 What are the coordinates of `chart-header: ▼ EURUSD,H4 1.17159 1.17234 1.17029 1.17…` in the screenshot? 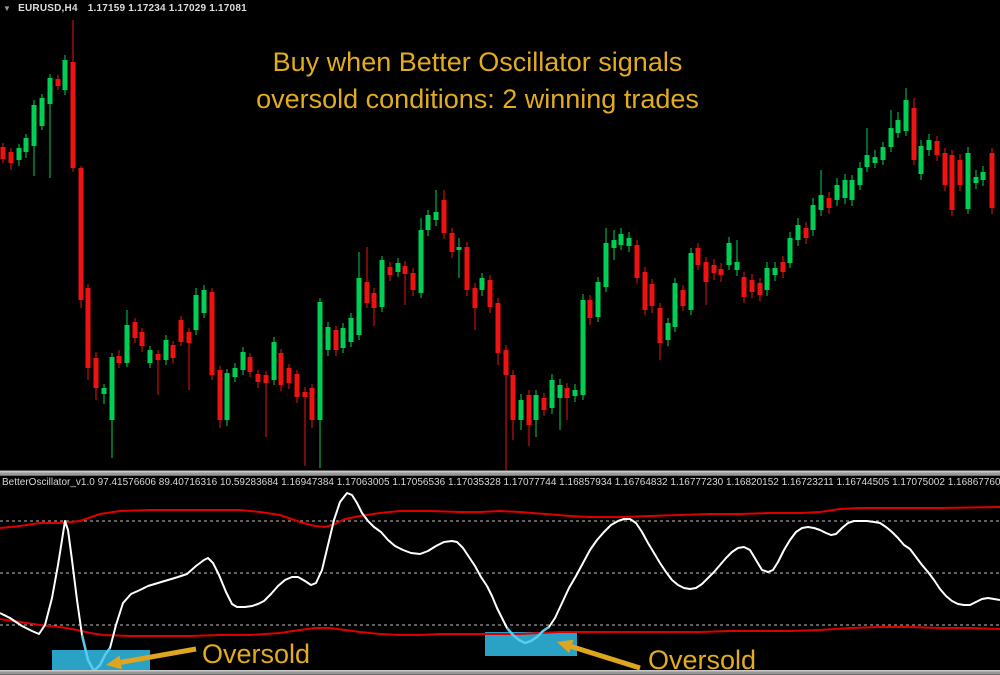 It's located at (125, 8).